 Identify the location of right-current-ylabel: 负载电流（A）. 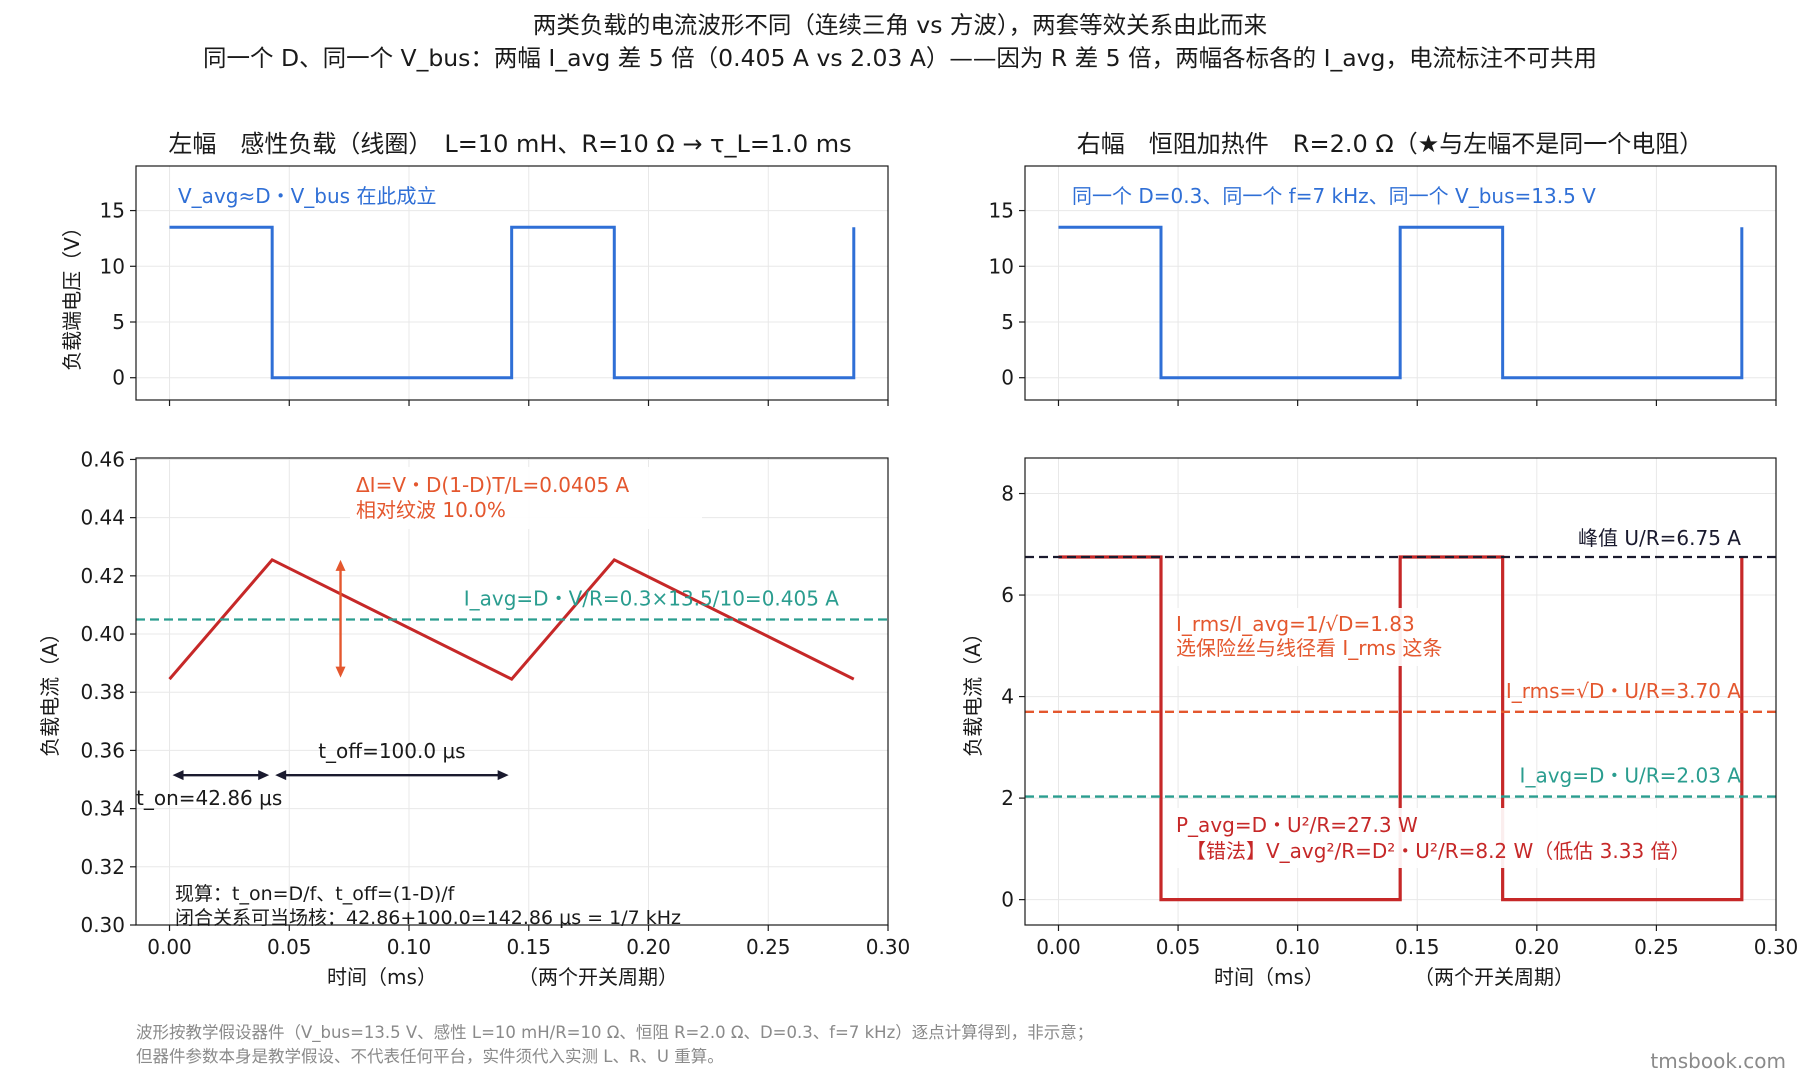
(973, 690).